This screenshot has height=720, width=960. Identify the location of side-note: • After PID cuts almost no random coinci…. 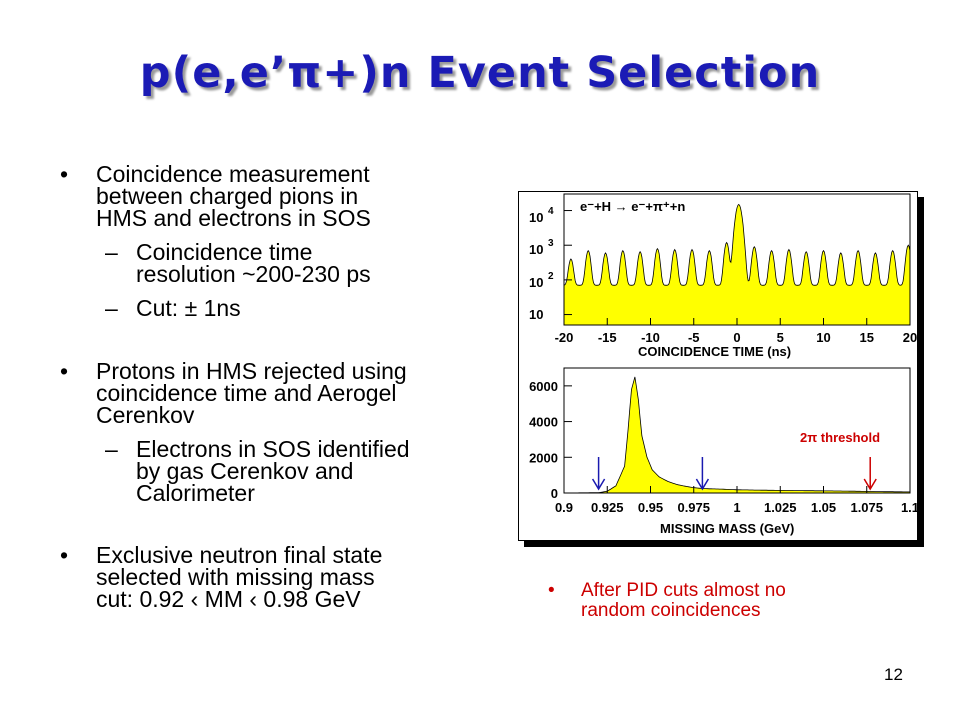
(729, 601).